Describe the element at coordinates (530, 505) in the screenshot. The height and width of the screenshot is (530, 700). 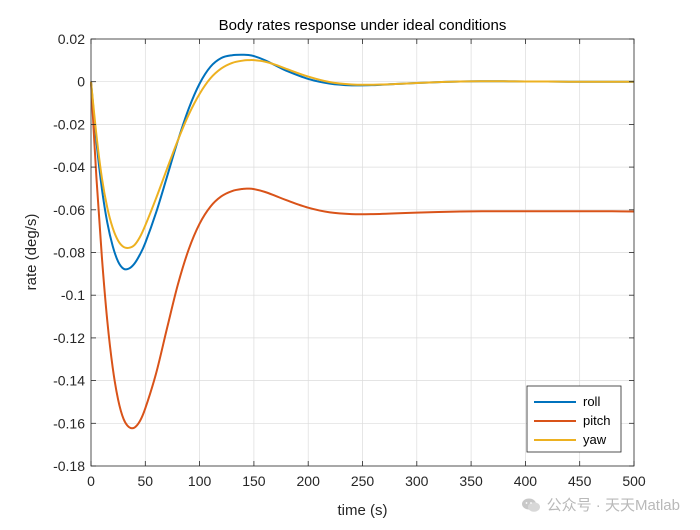
I see `wechat-icon` at that location.